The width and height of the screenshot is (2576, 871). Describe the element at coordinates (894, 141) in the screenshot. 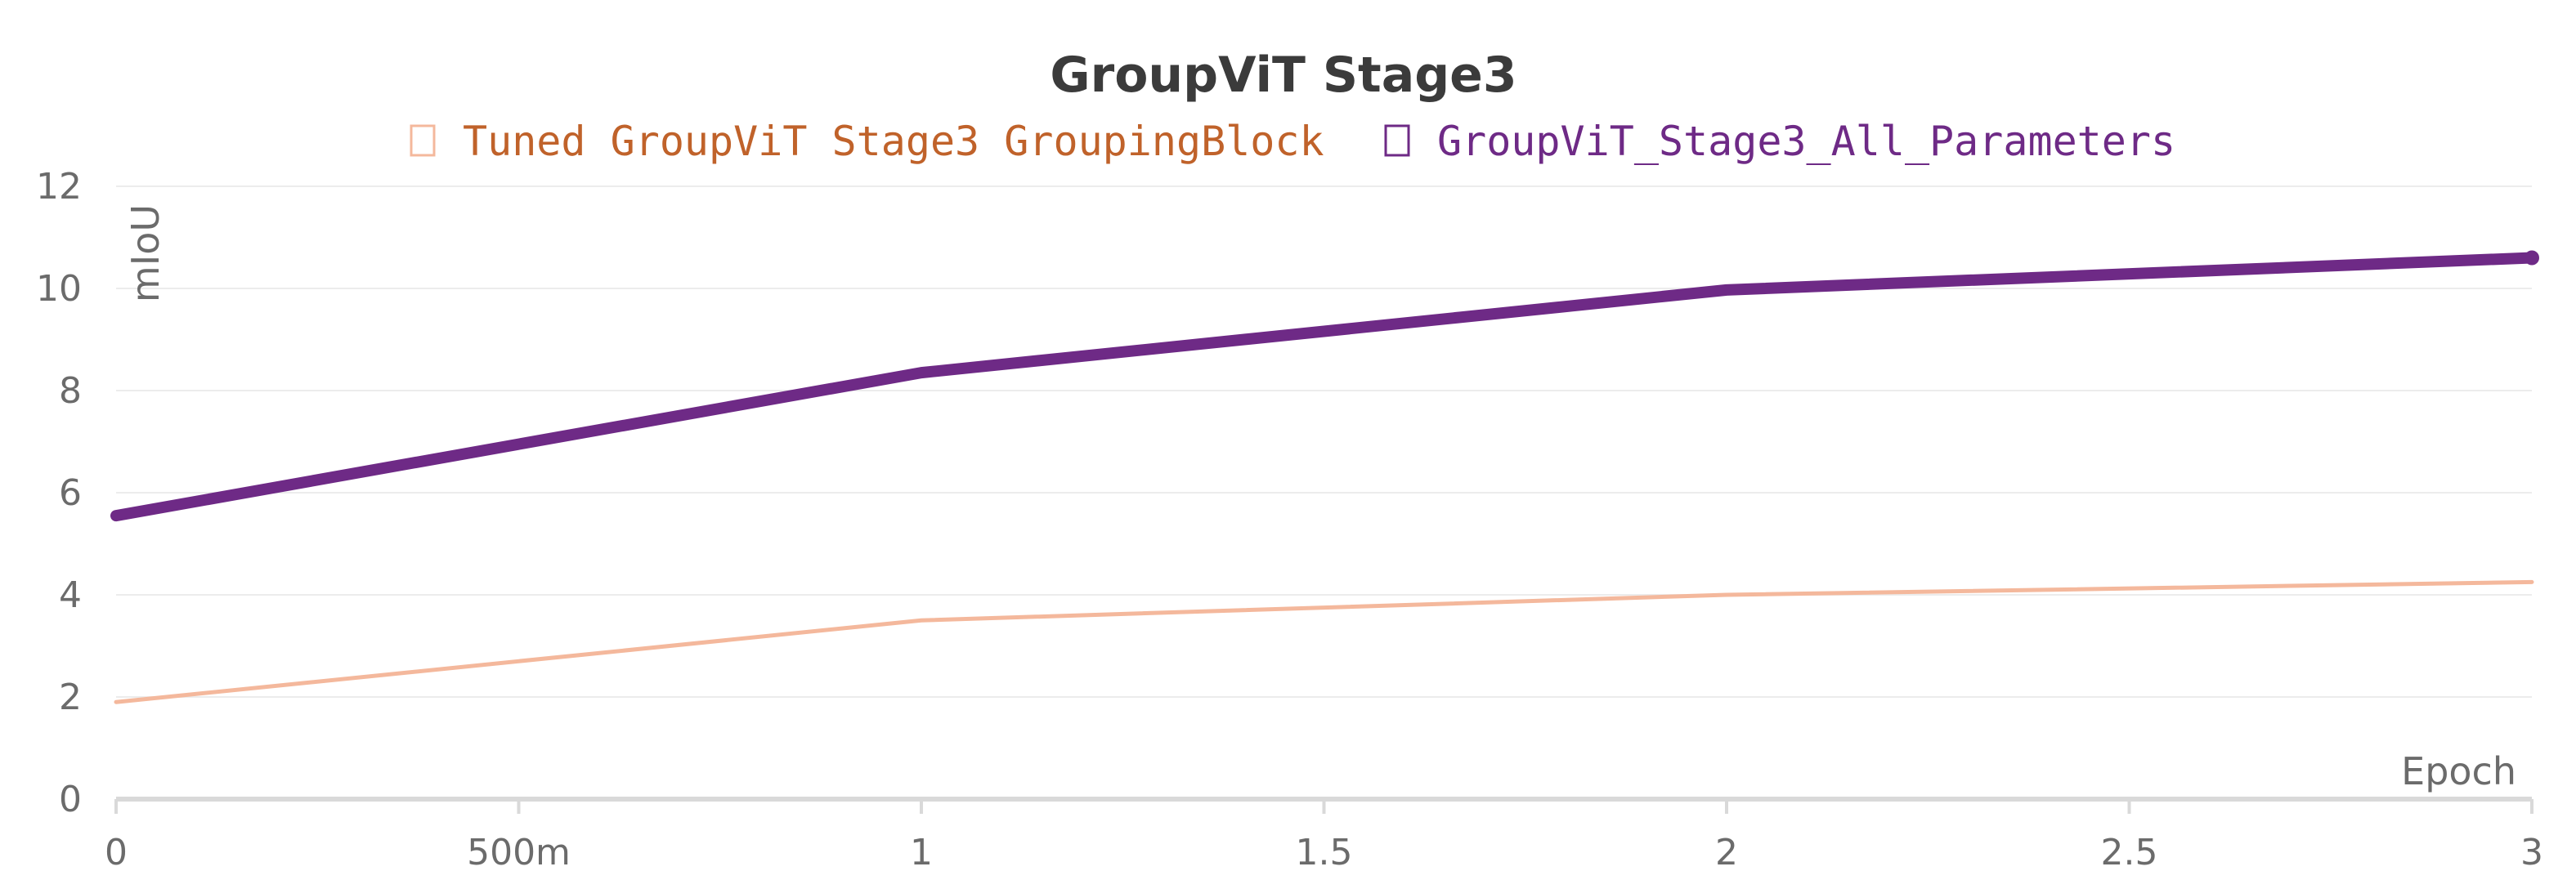

I see `legend-label-series-1: Tuned GroupViT Stage3 GroupingBlock` at that location.